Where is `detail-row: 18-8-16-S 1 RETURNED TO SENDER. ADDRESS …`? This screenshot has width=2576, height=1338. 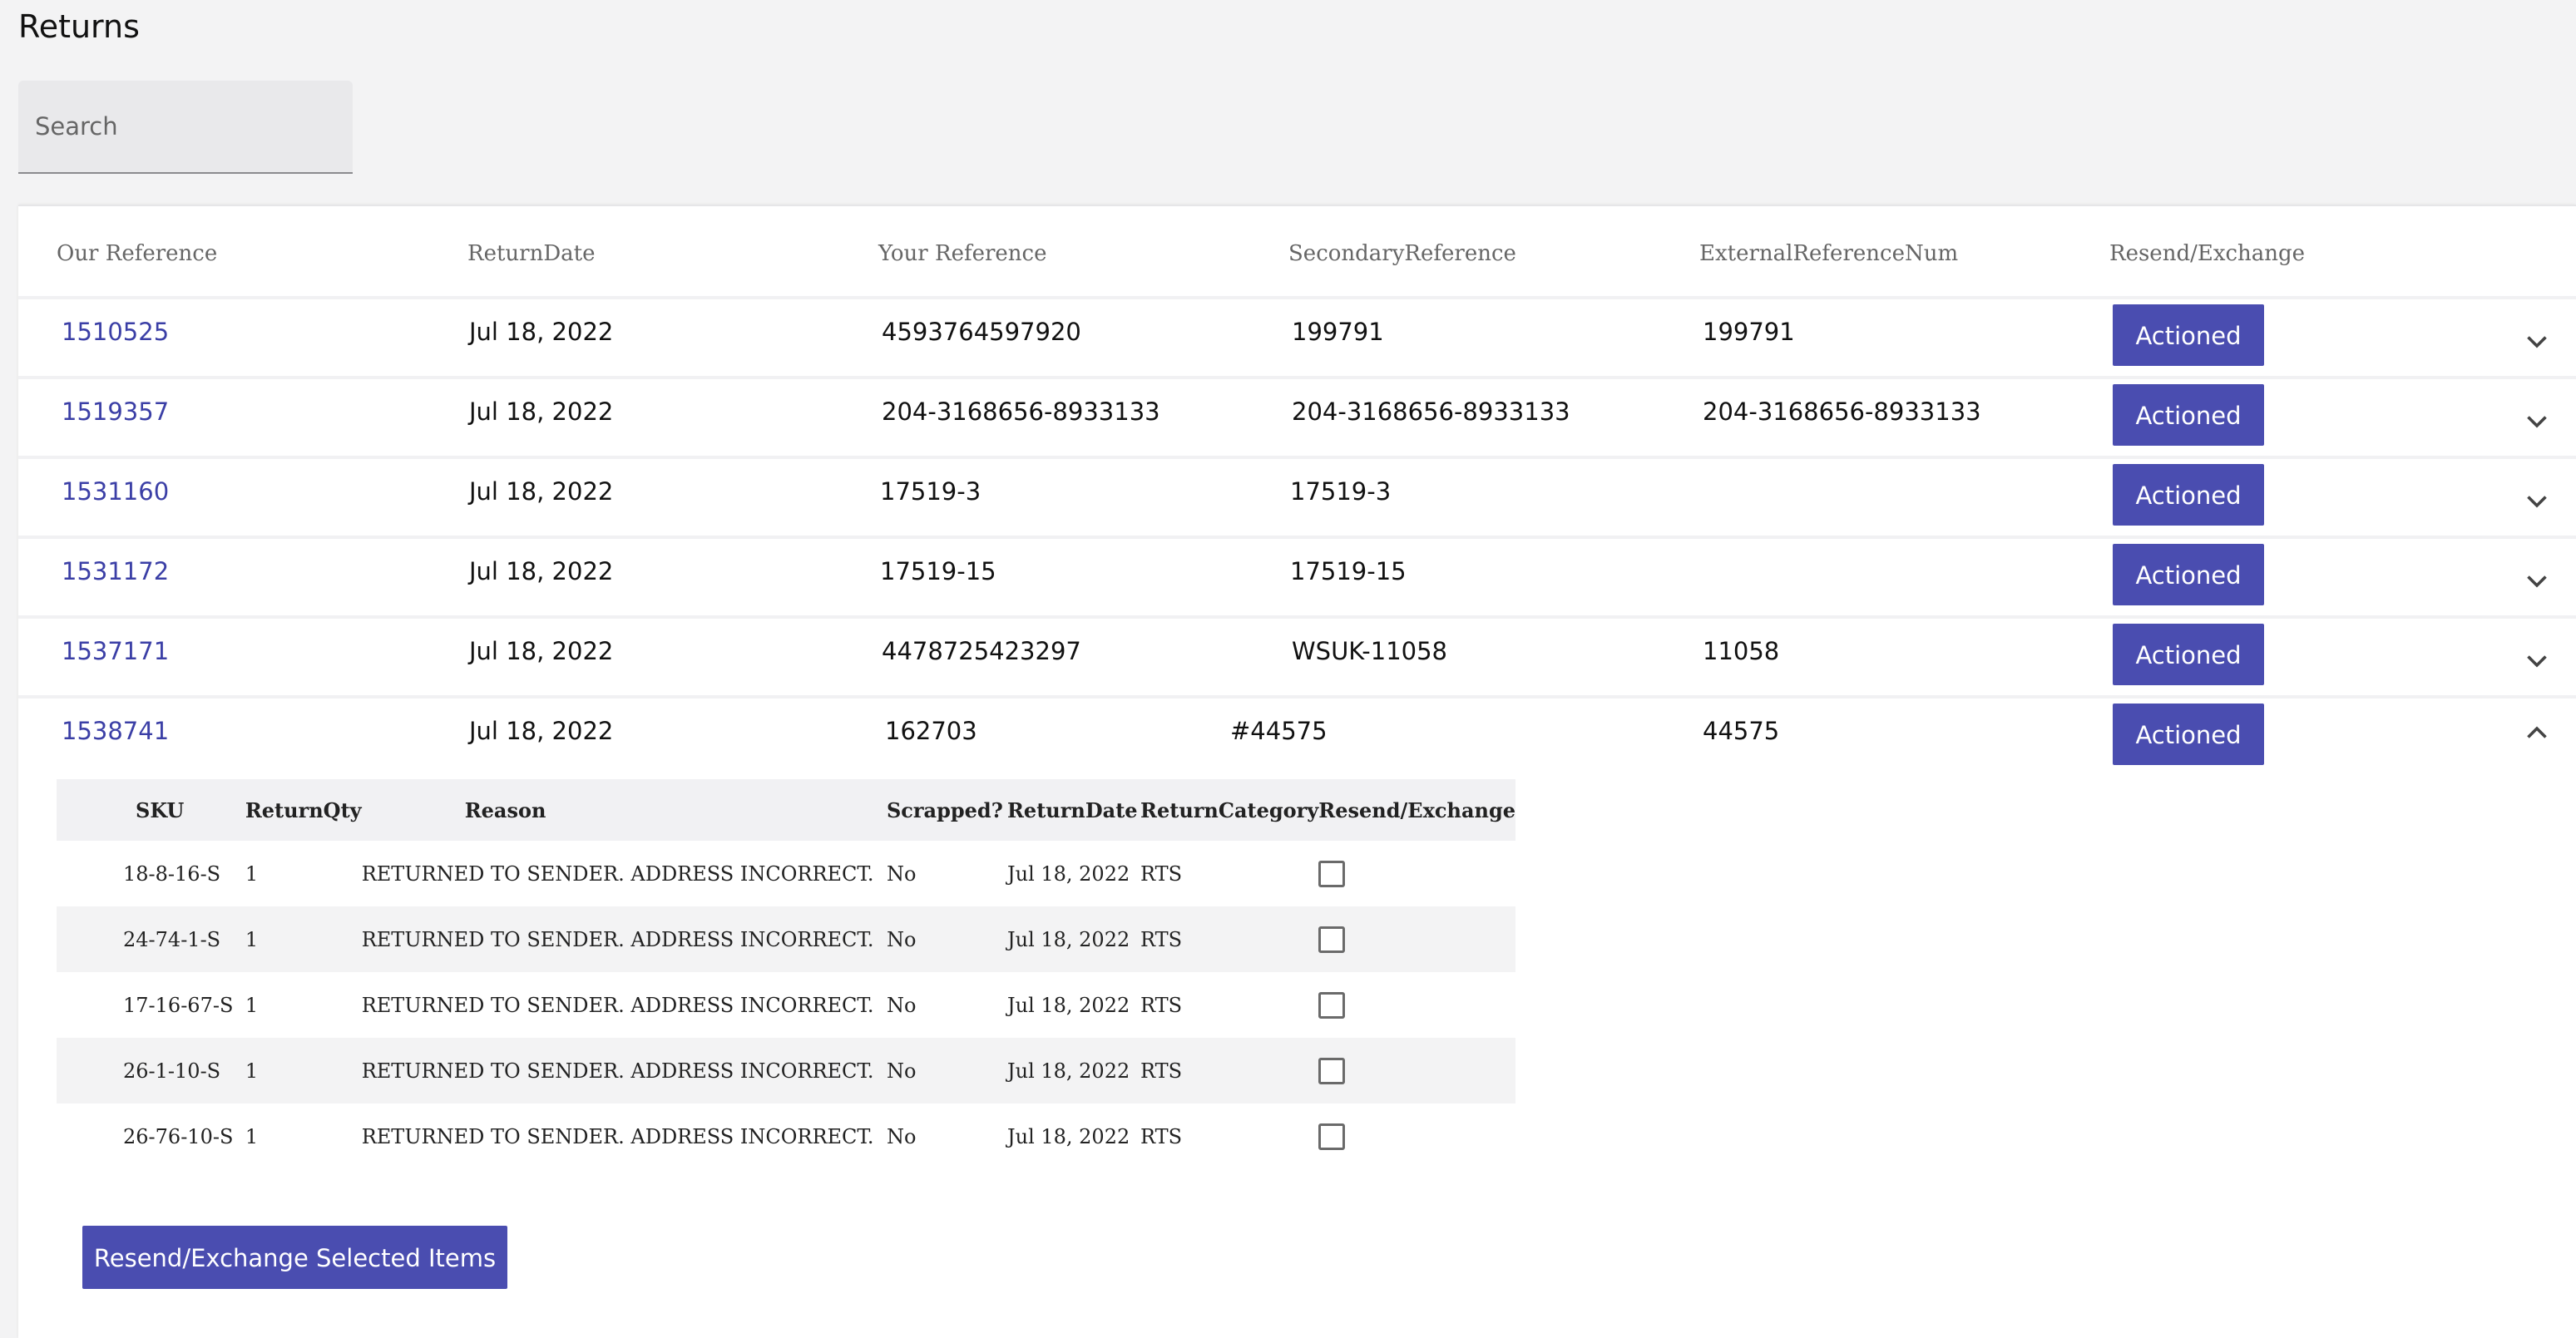 detail-row: 18-8-16-S 1 RETURNED TO SENDER. ADDRESS … is located at coordinates (786, 873).